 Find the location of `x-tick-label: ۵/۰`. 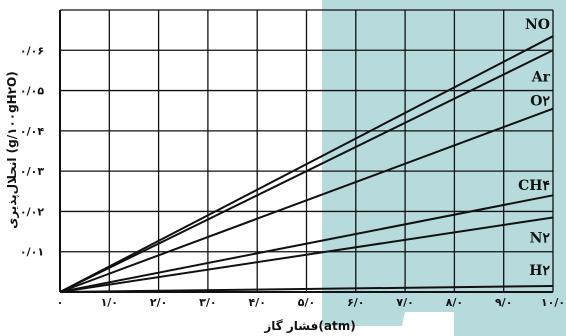

x-tick-label: ۵/۰ is located at coordinates (306, 302).